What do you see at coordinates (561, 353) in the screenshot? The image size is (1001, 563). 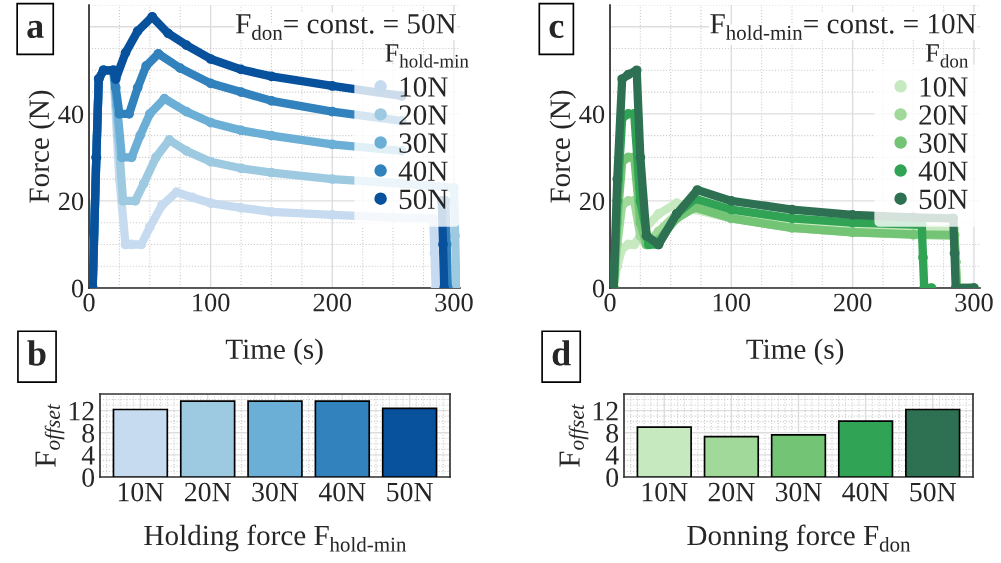 I see `text: d` at bounding box center [561, 353].